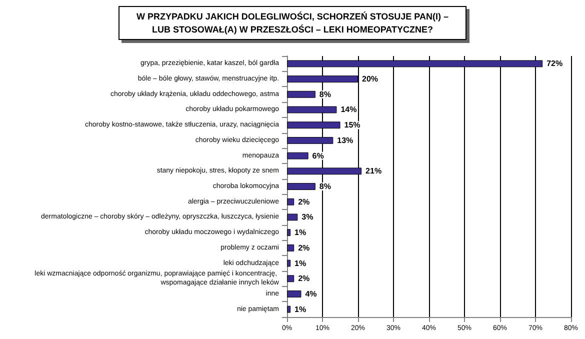 This screenshot has width=585, height=339. What do you see at coordinates (345, 140) in the screenshot?
I see `data-label: 13%` at bounding box center [345, 140].